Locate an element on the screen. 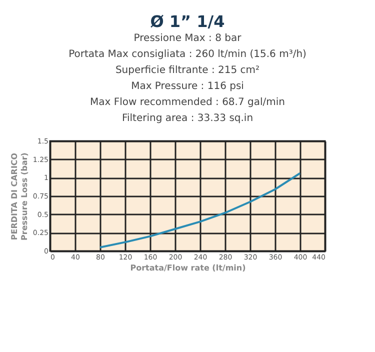 Image resolution: width=375 pixels, height=352 pixels. text: Max Flow recommended : 68.7 gal/min is located at coordinates (187, 102).